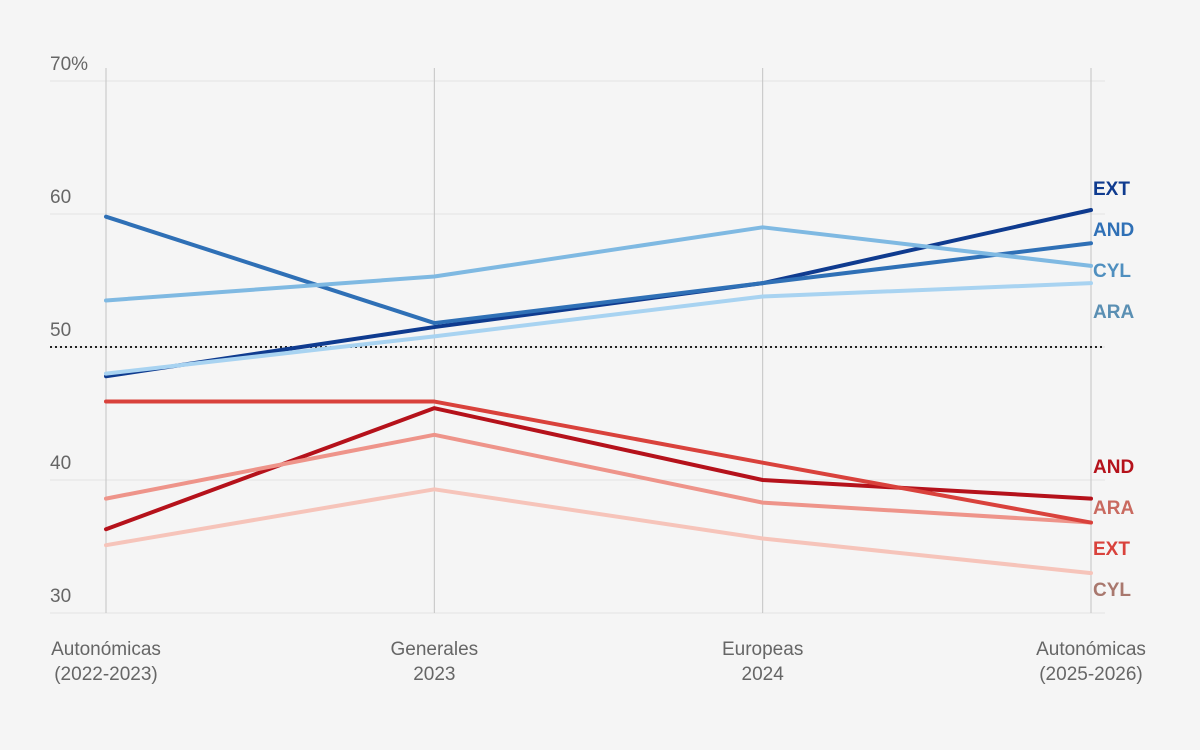  Describe the element at coordinates (762, 649) in the screenshot. I see `x-tick-label: Europeas` at that location.